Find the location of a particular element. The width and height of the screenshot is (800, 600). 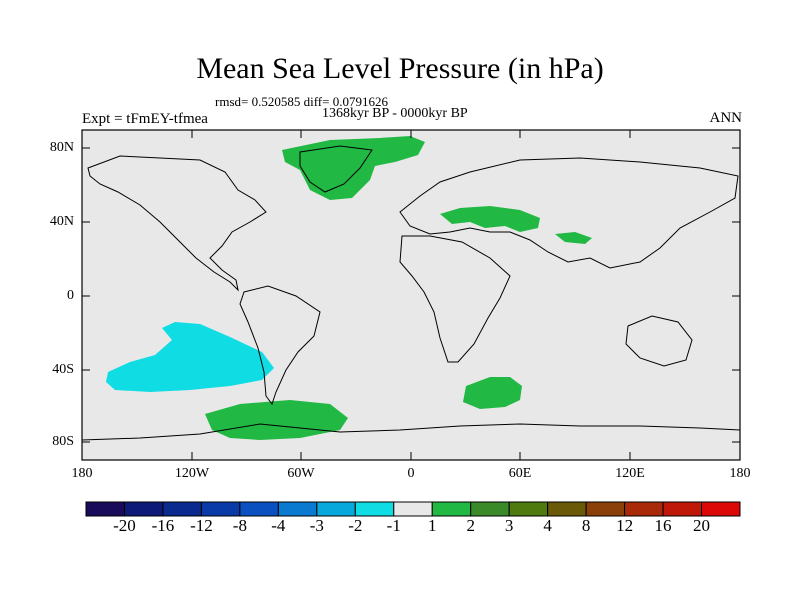

coast-australia is located at coordinates (659, 341).